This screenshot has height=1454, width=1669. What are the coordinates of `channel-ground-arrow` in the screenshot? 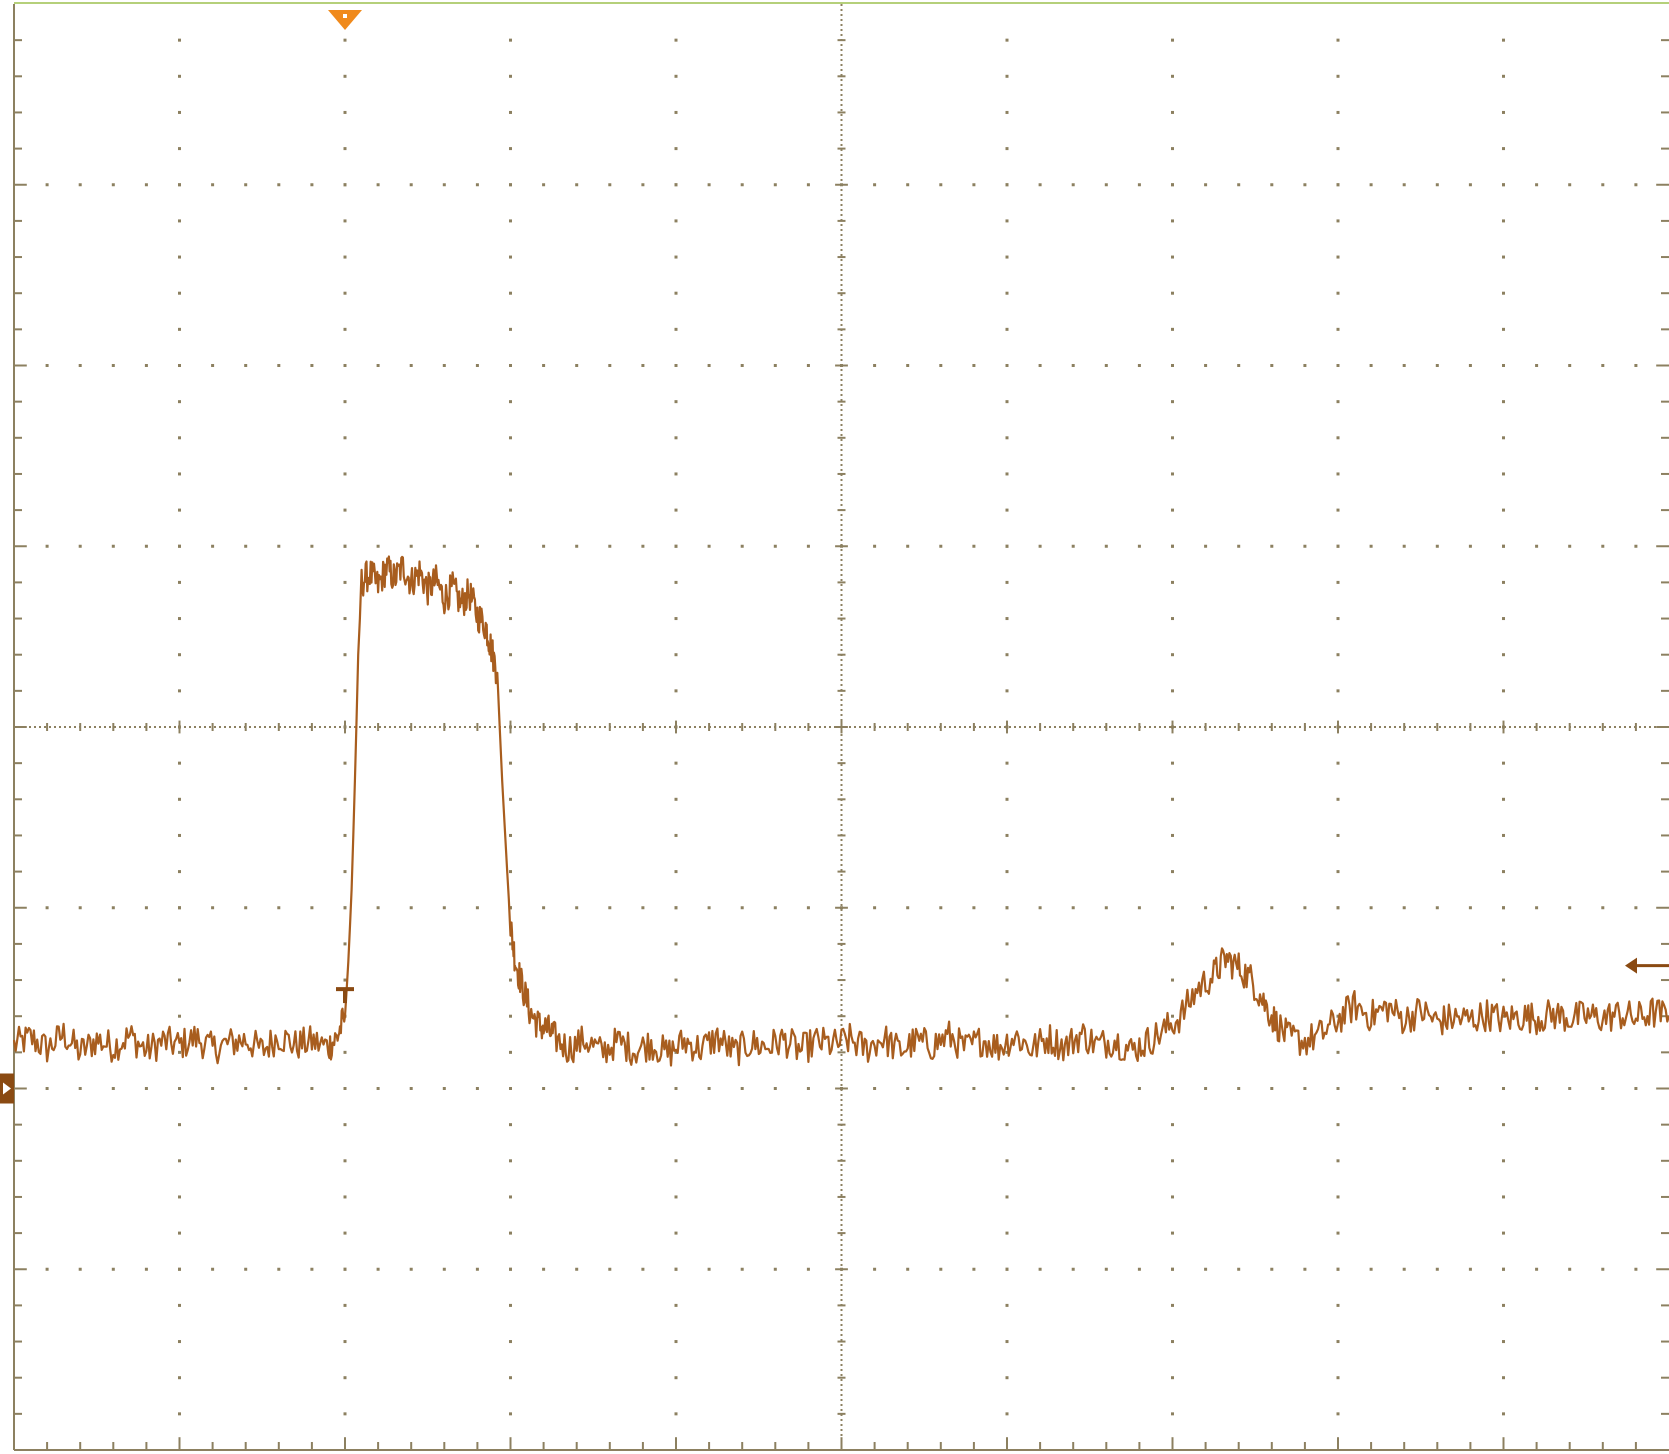 It's located at (7, 1088).